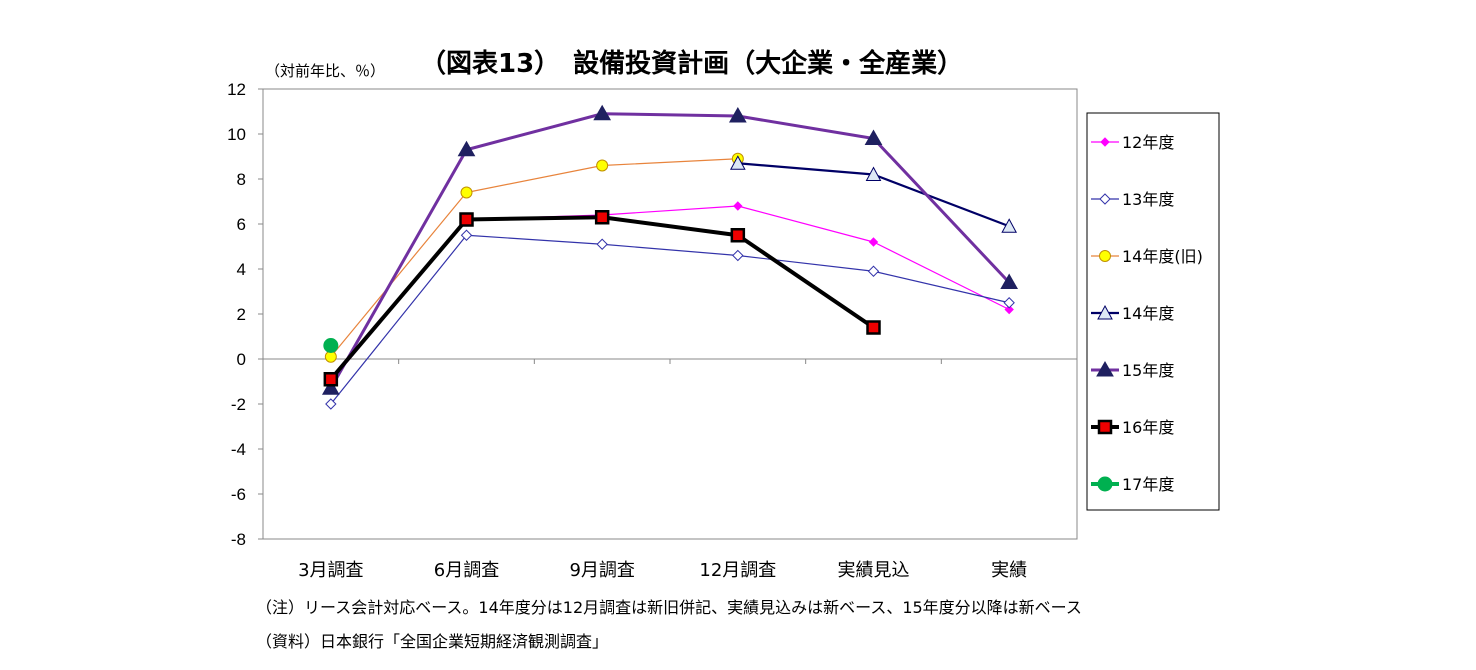 The image size is (1476, 670). Describe the element at coordinates (1148, 142) in the screenshot. I see `legend-label: 12年度` at that location.